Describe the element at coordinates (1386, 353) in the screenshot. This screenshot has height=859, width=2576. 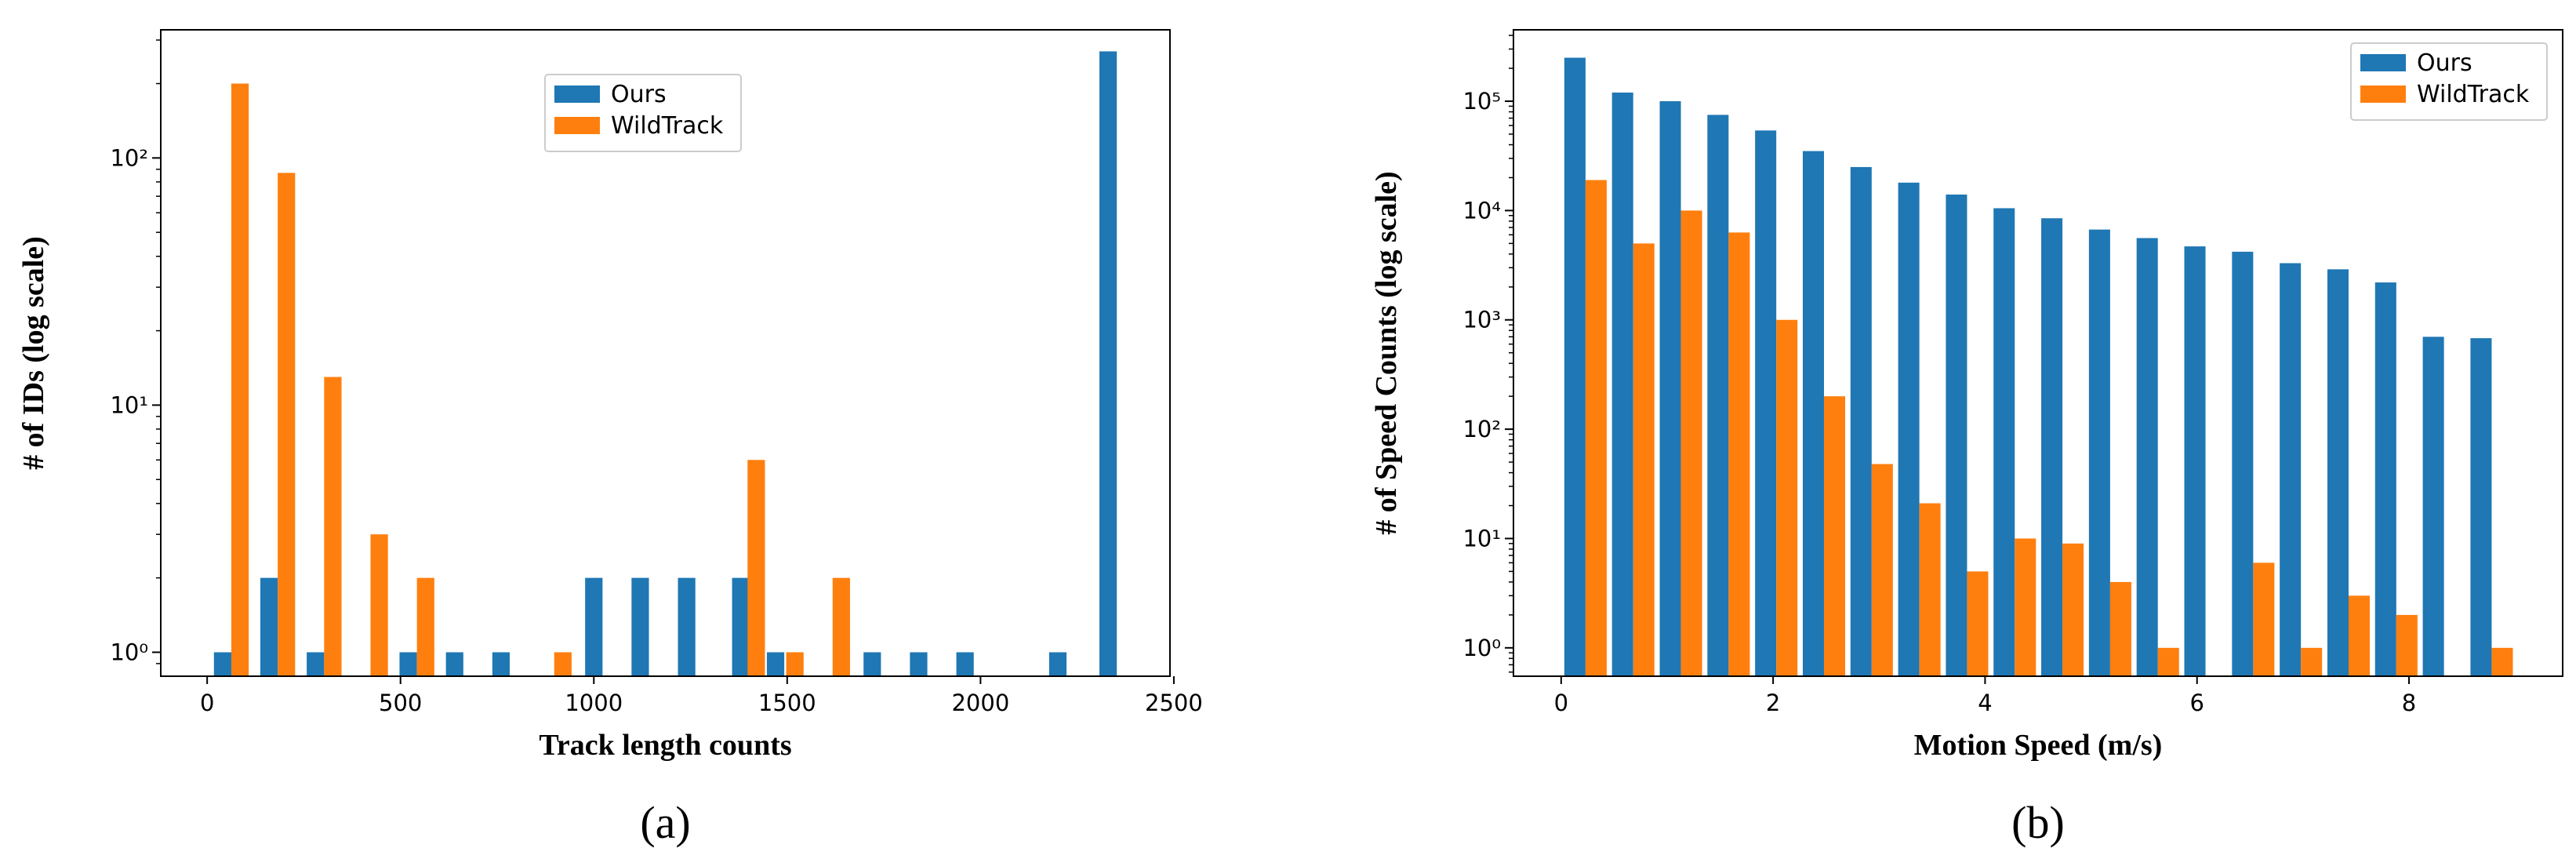
I see `y-axis-label: # of Speed Counts (log scale)` at that location.